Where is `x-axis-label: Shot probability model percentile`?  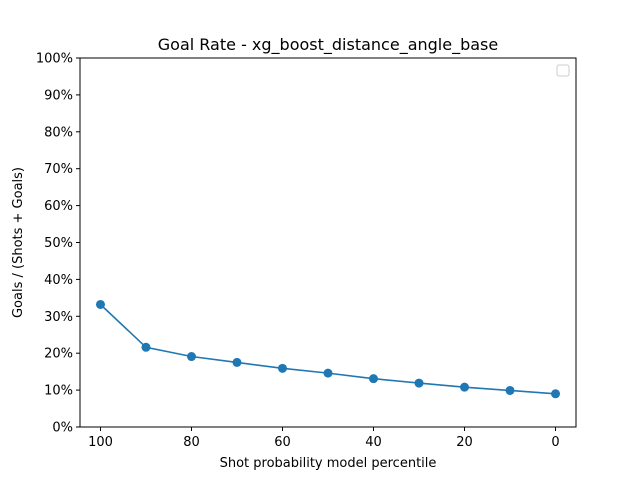
x-axis-label: Shot probability model percentile is located at coordinates (328, 463).